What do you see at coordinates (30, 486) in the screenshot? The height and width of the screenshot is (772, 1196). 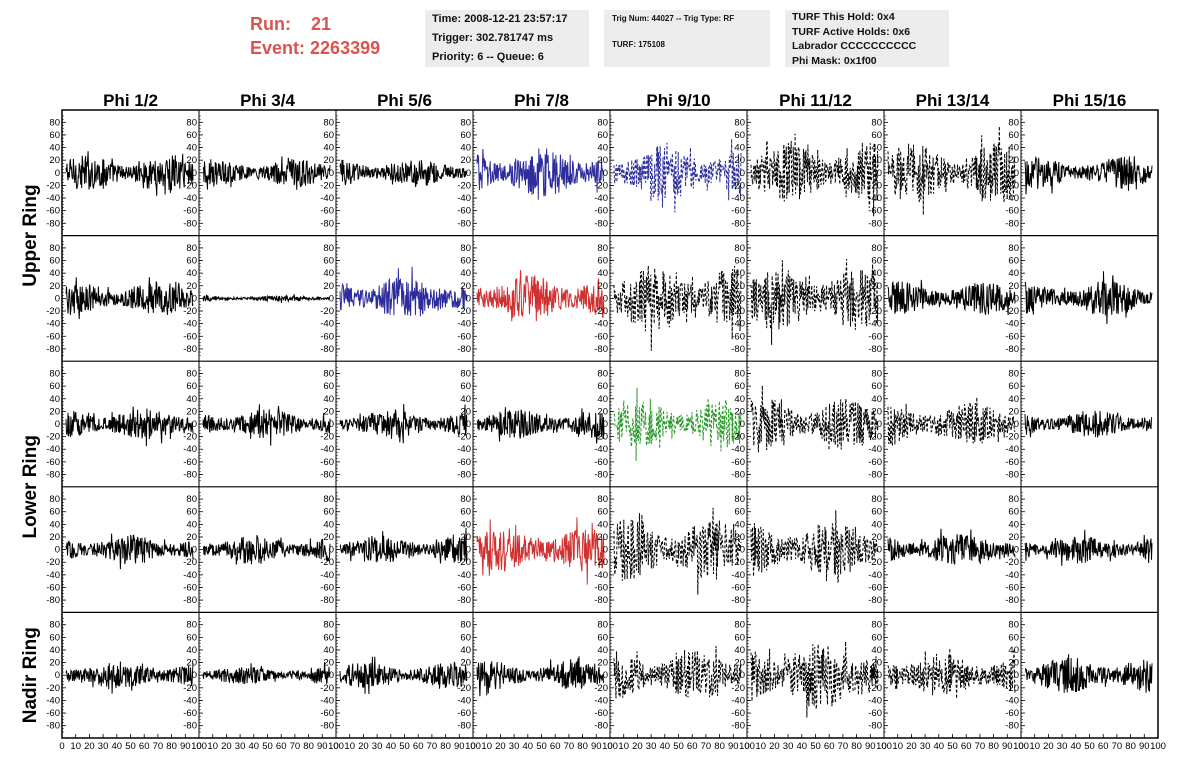 I see `ring-label: Lower Ring` at bounding box center [30, 486].